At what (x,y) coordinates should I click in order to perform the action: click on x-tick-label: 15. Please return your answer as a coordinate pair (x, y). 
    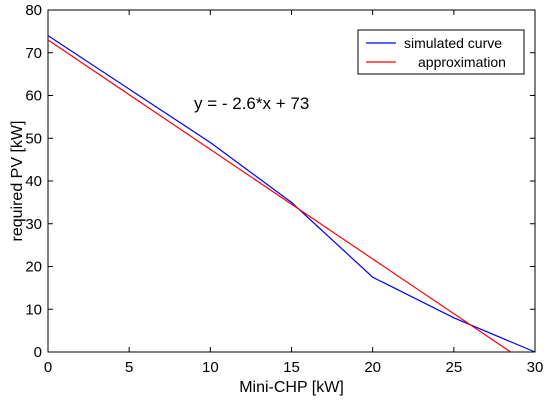
    Looking at the image, I should click on (291, 367).